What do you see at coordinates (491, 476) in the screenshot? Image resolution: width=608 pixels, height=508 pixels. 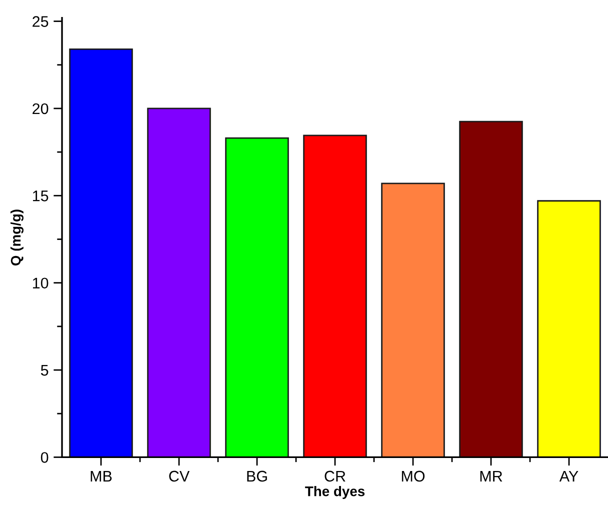 I see `x-tick-label: MR` at bounding box center [491, 476].